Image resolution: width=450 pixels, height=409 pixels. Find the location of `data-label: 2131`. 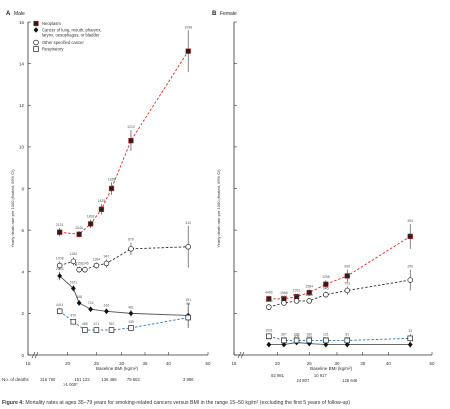

data-label: 2131 is located at coordinates (60, 225).